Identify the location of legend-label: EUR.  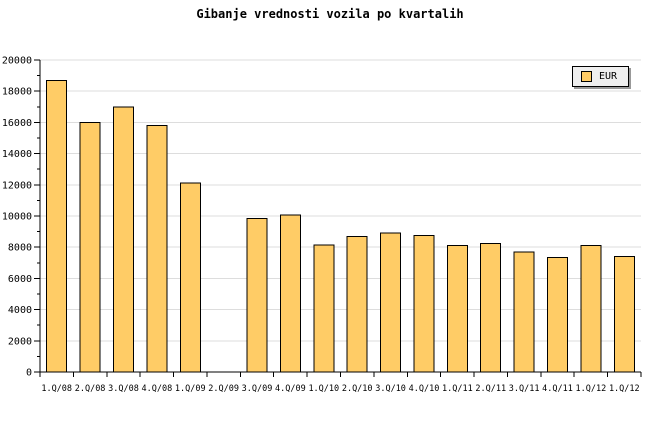
(608, 76).